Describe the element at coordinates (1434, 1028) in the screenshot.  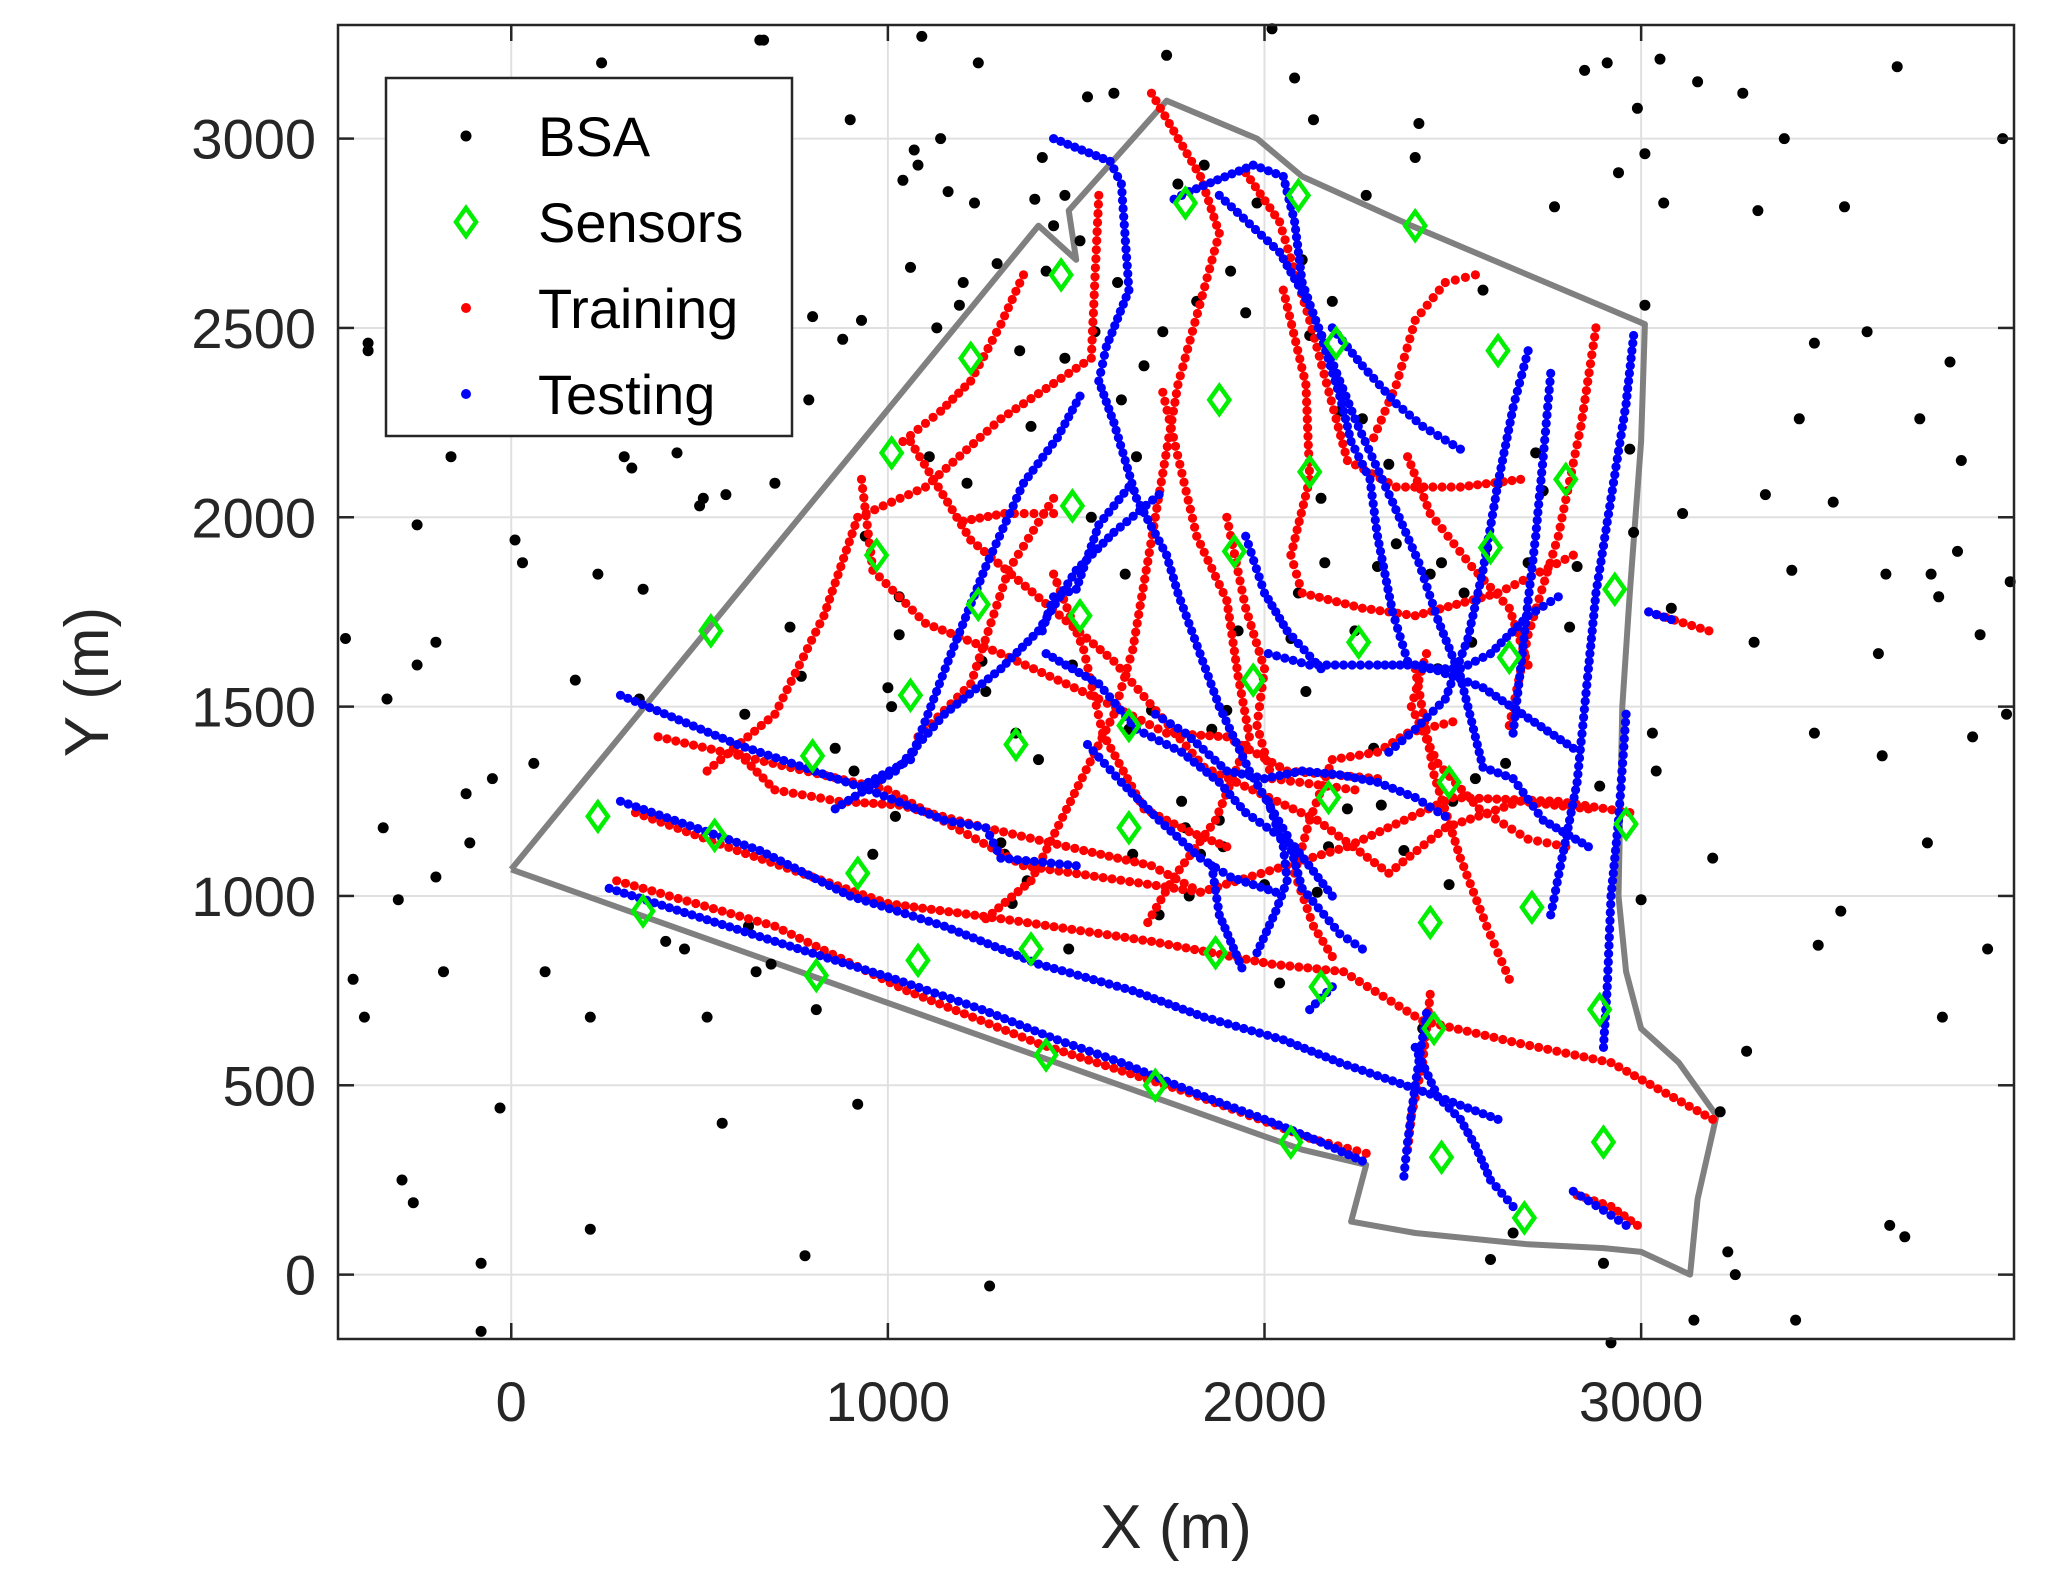
I see `sensor-point` at that location.